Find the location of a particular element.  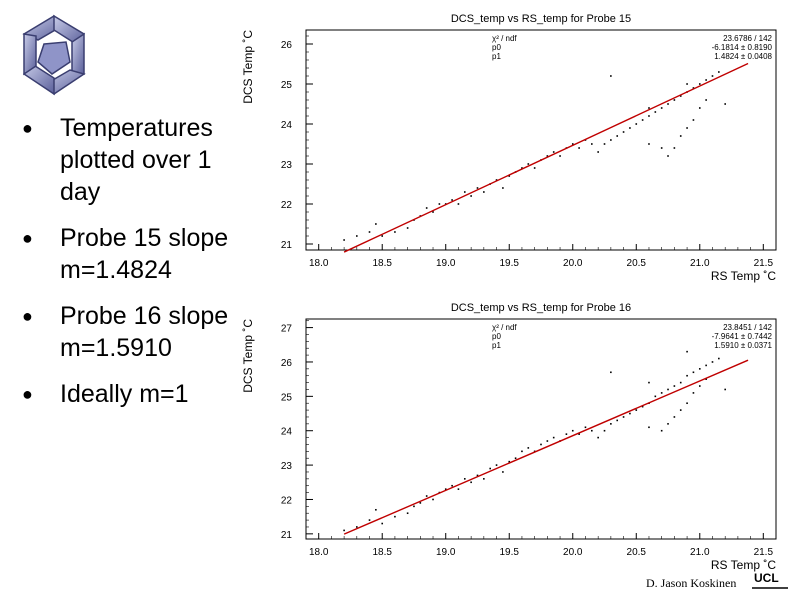

fit-stat-value: 23.8451 / 142 is located at coordinates (747, 327).